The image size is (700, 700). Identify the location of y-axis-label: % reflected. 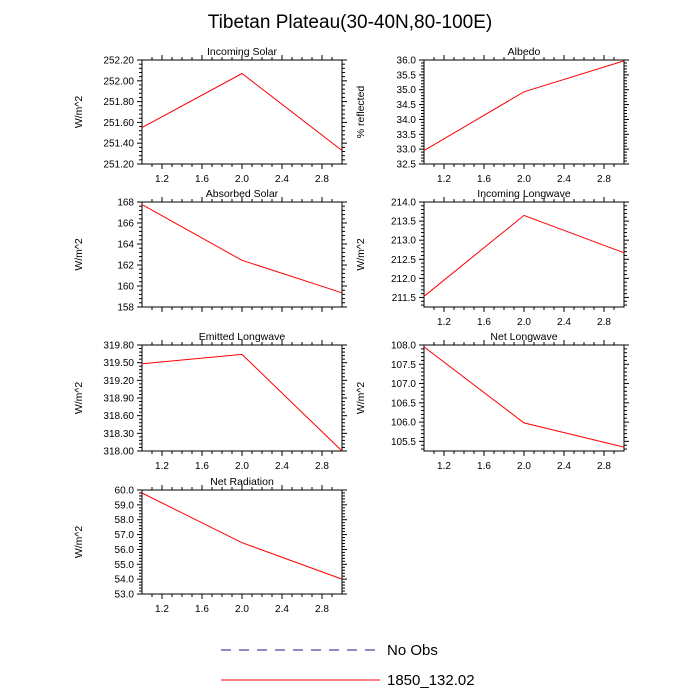
(361, 112).